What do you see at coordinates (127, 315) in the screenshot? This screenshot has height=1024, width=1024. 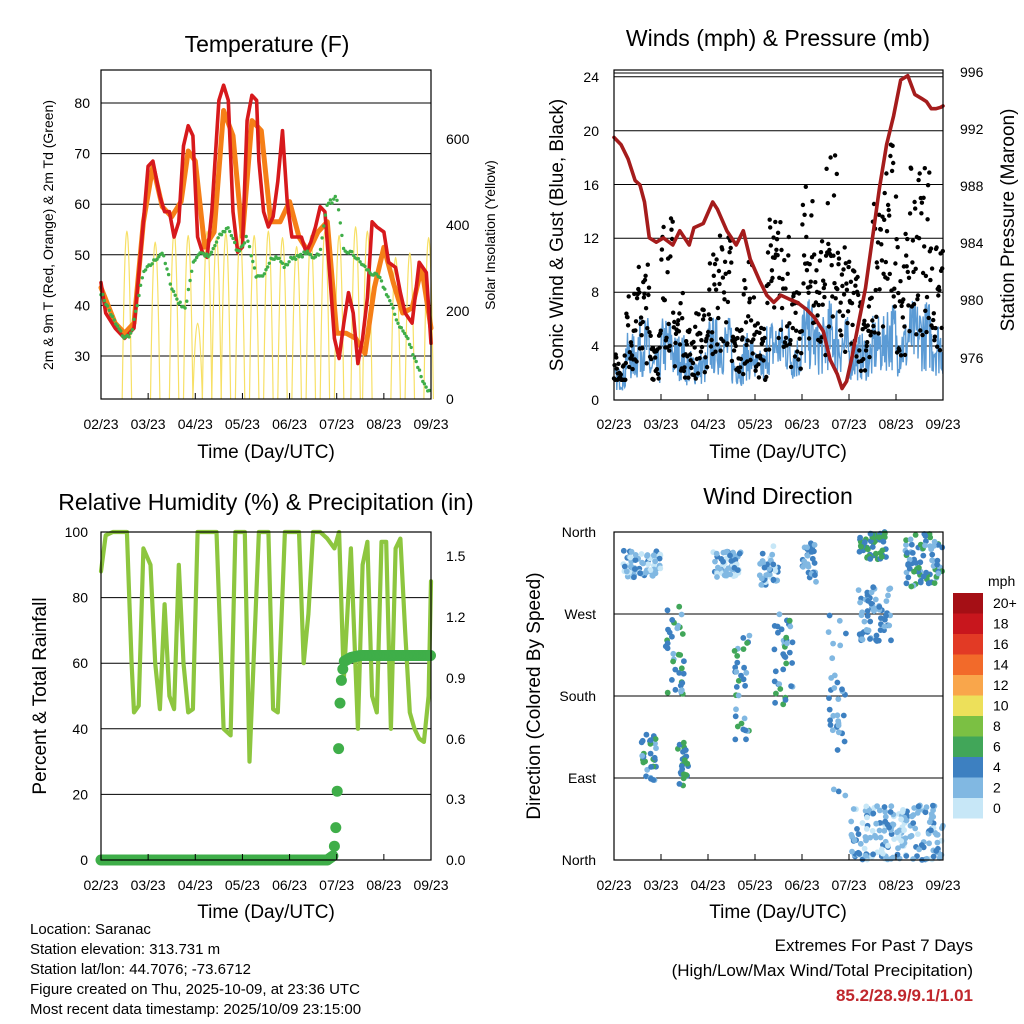 I see `solar-insolation-peak` at bounding box center [127, 315].